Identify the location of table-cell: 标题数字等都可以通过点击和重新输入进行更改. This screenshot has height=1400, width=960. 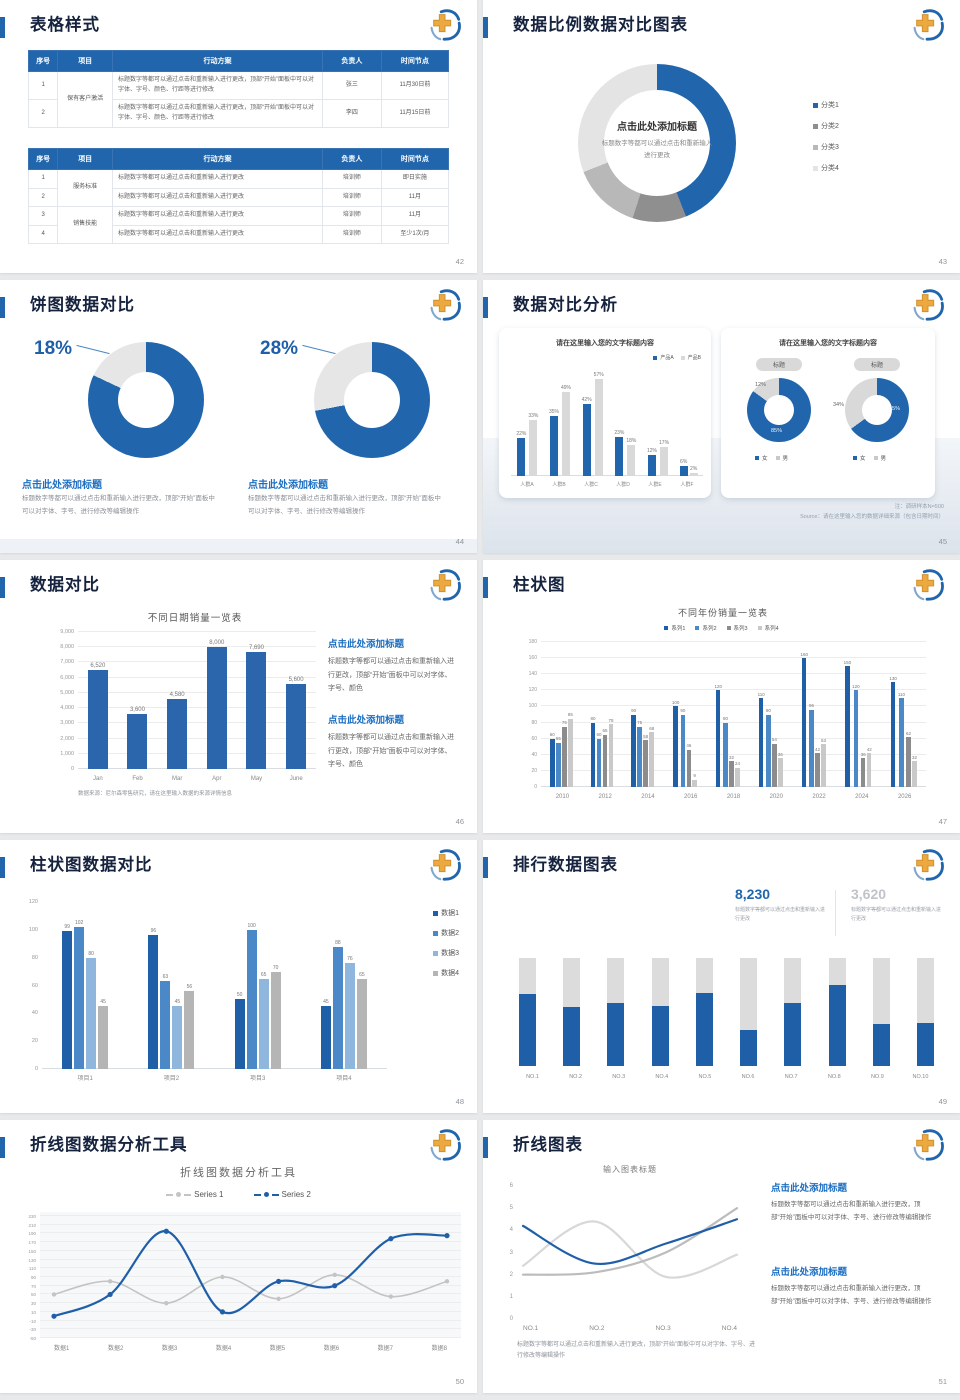
(217, 197).